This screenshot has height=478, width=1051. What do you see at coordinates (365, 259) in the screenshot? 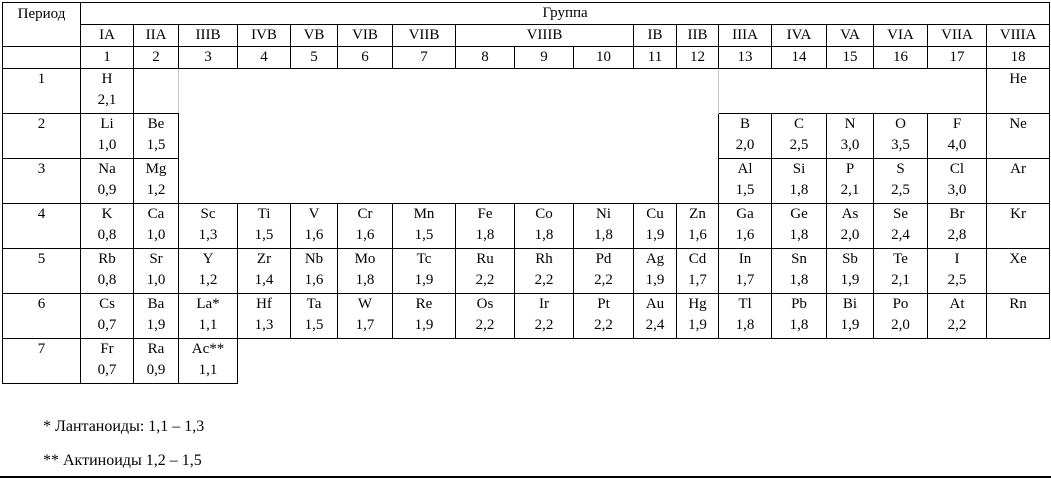
I see `element-symbol: Mo` at bounding box center [365, 259].